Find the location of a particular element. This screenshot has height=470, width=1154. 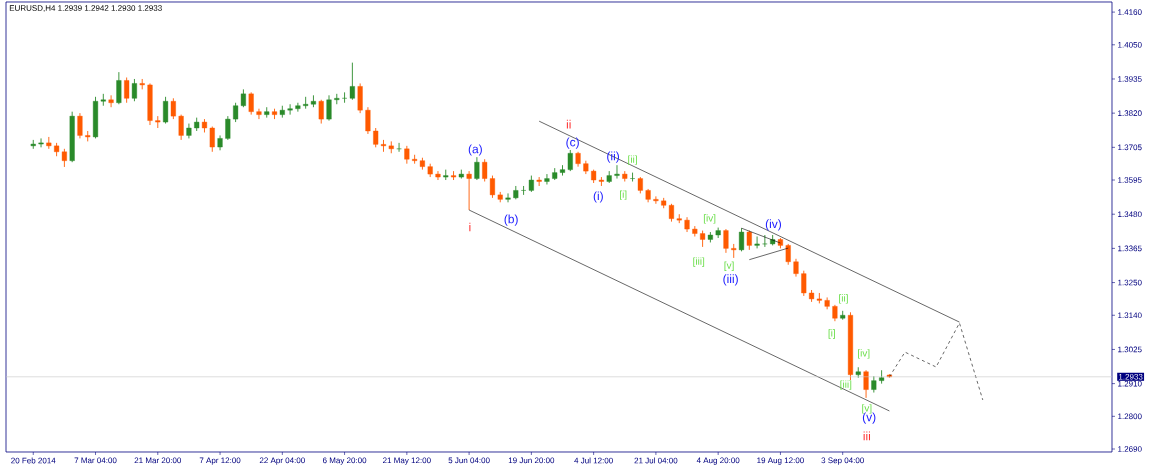

x-tick-label: 19 Aug 12:00 is located at coordinates (780, 461).